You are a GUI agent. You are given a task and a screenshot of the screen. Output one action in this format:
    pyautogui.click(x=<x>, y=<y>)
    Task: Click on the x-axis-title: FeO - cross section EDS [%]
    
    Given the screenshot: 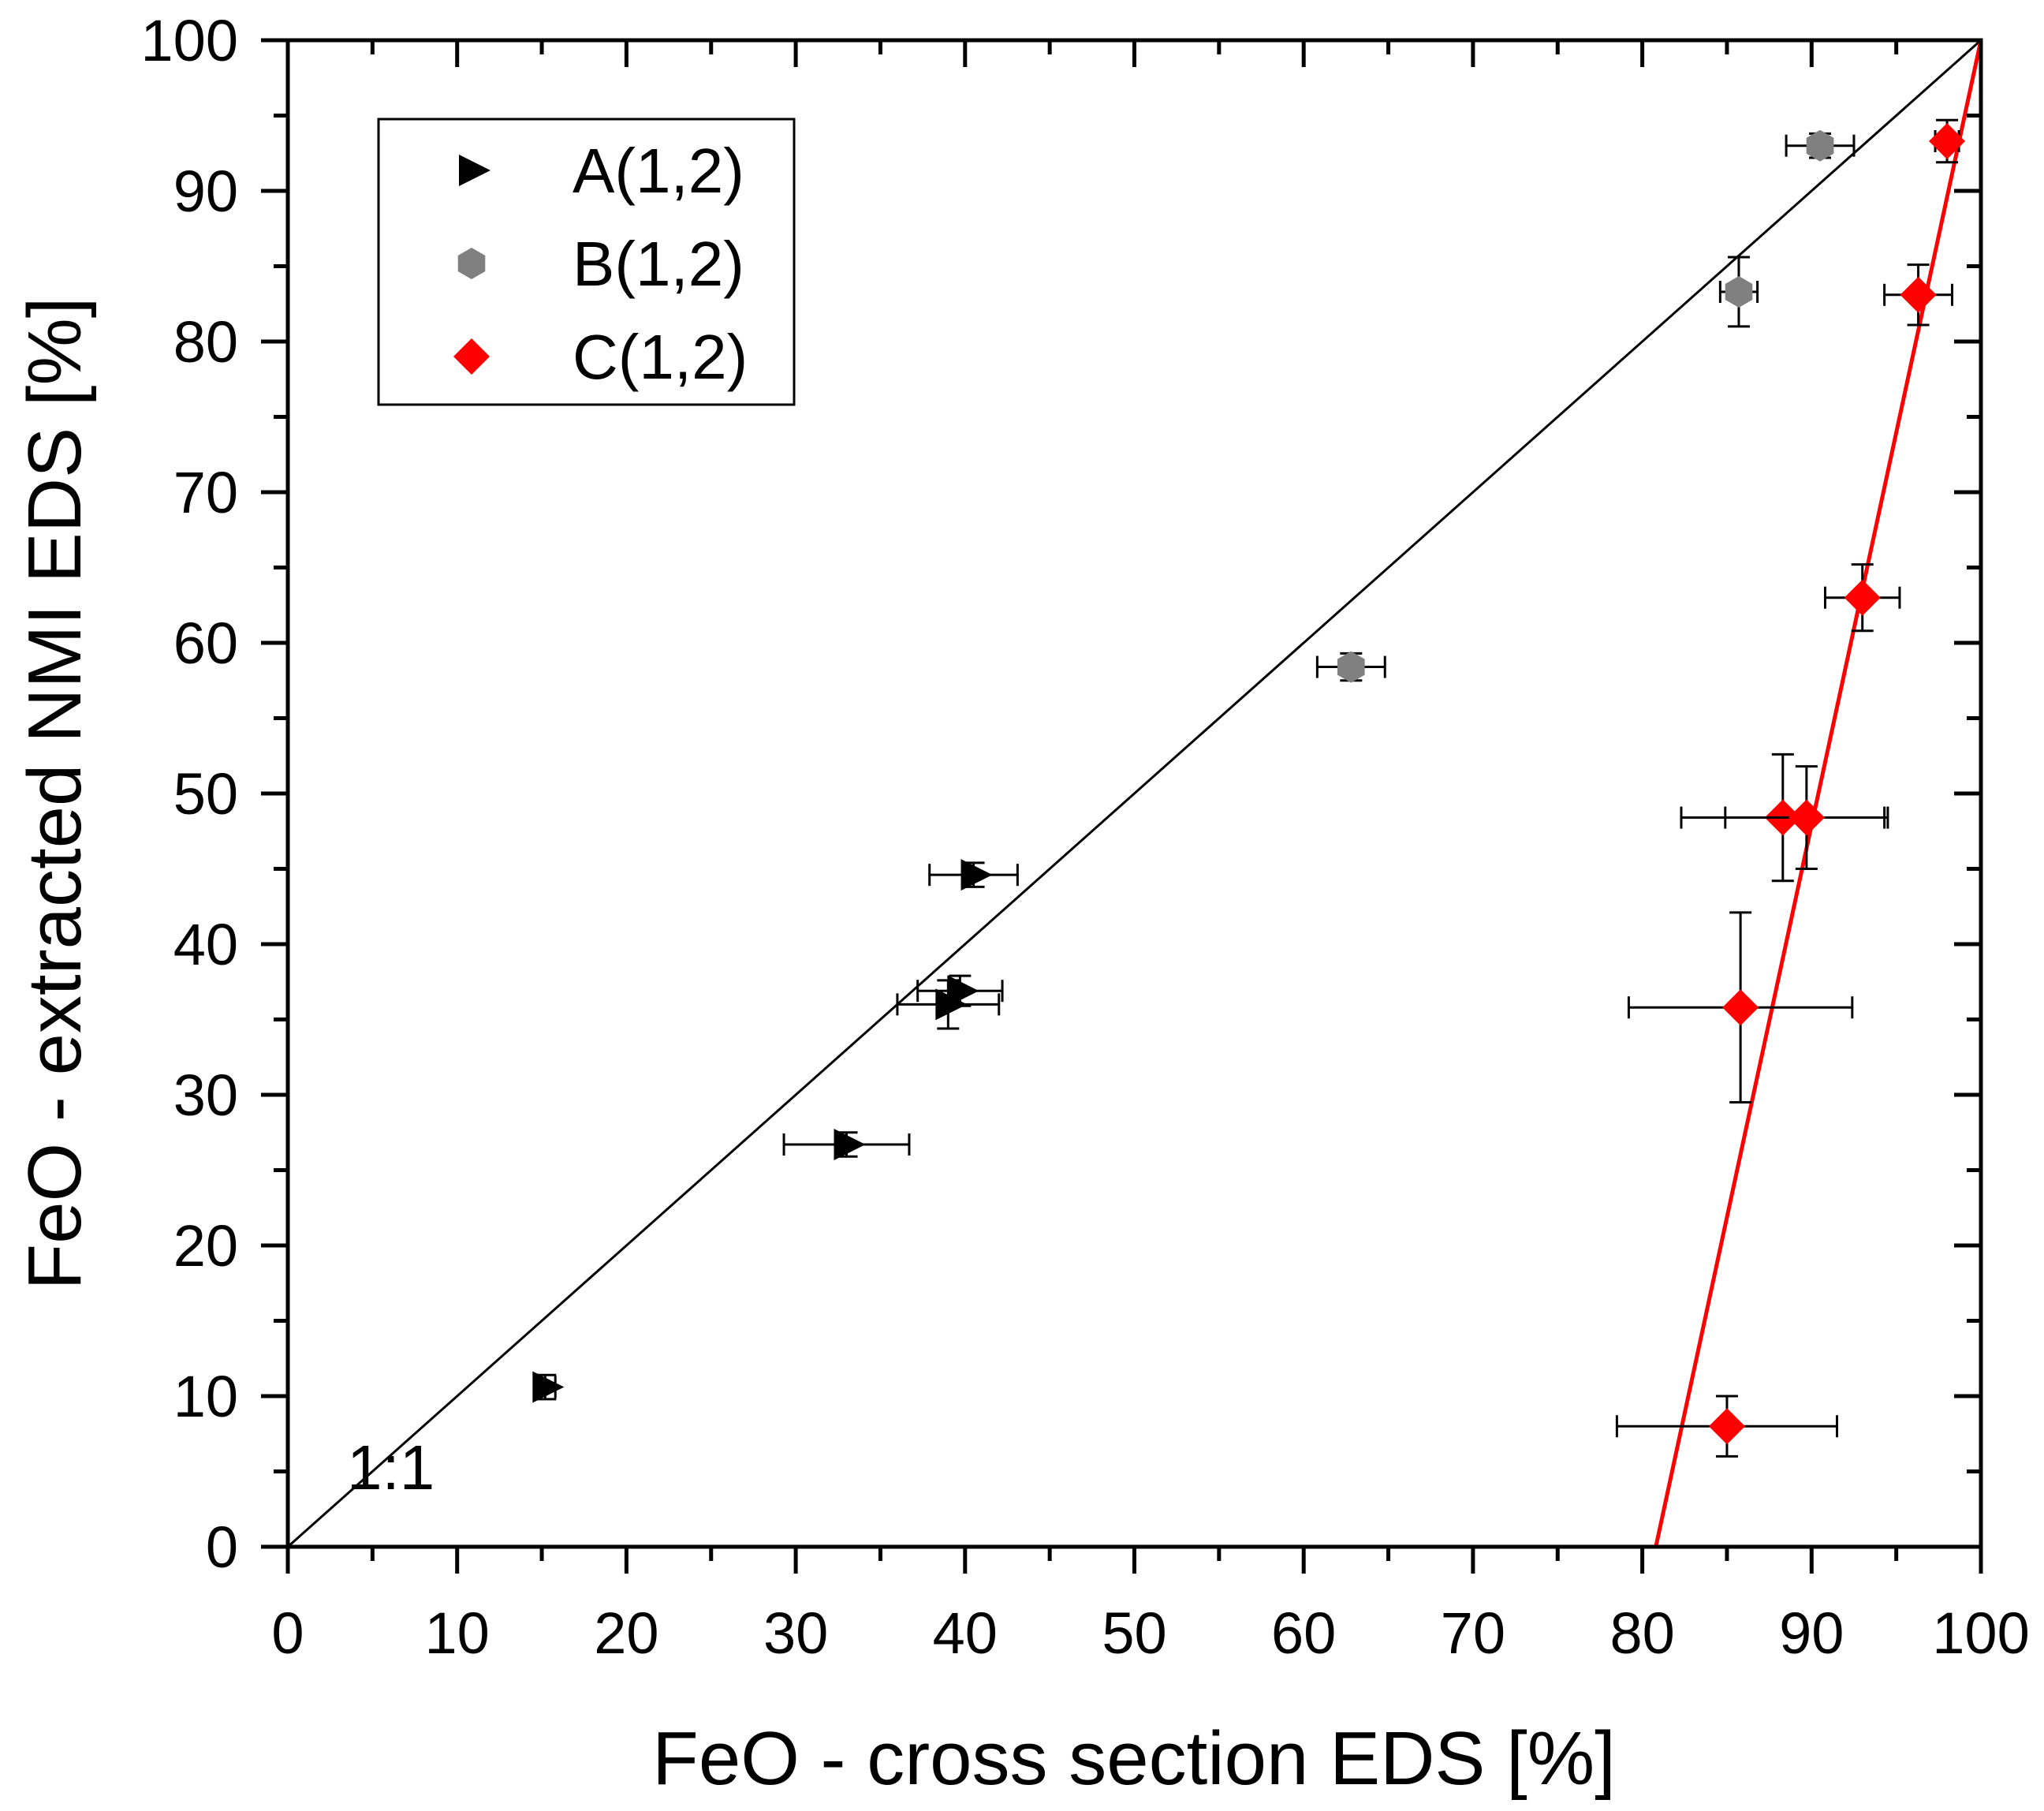 What is the action you would take?
    pyautogui.click(x=1134, y=1758)
    